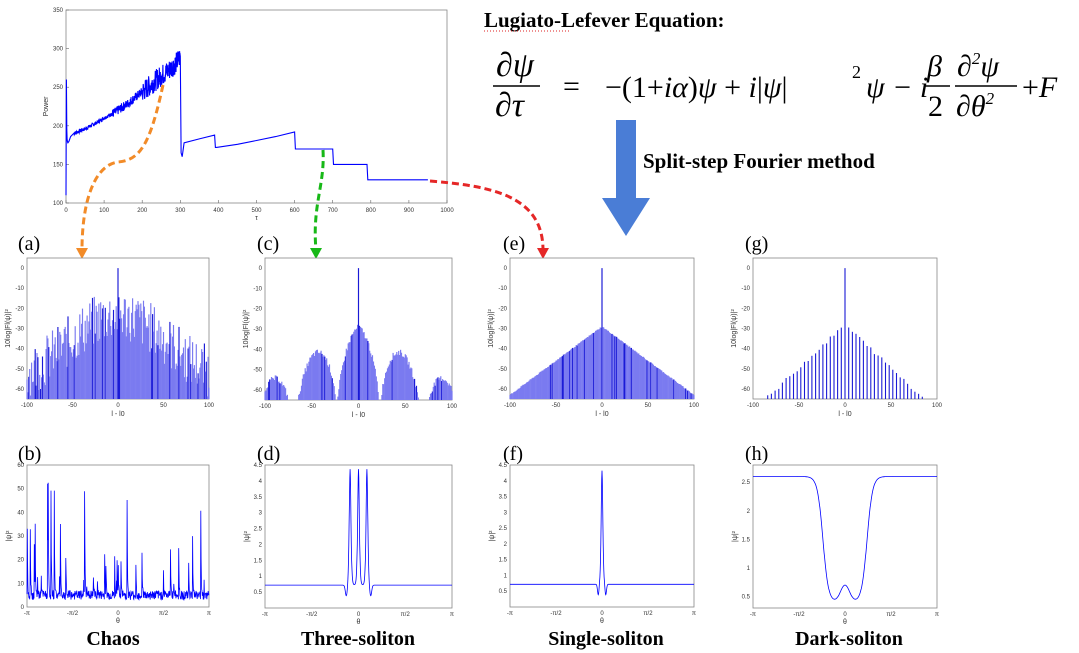 The width and height of the screenshot is (1079, 653). What do you see at coordinates (20, 561) in the screenshot?
I see `y-tick-label: 20` at bounding box center [20, 561].